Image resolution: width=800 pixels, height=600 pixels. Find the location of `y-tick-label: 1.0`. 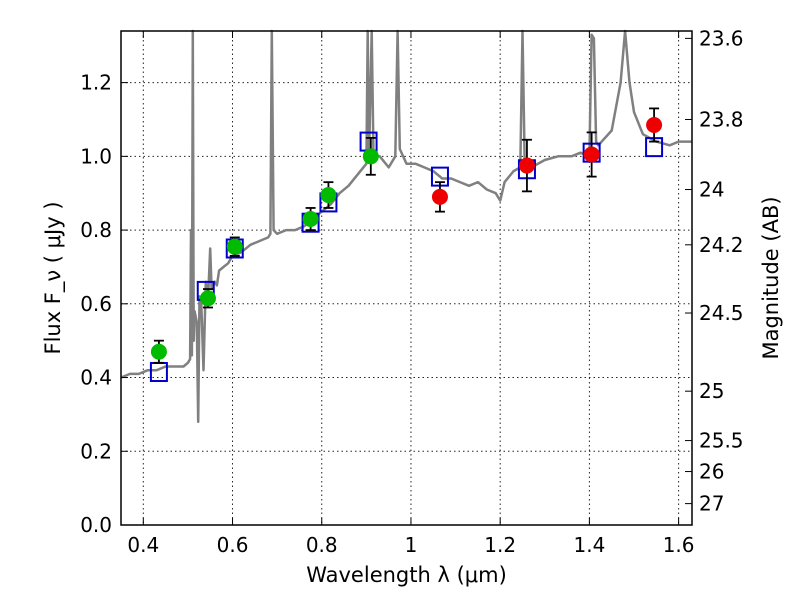

y-tick-label: 1.0 is located at coordinates (96, 156).